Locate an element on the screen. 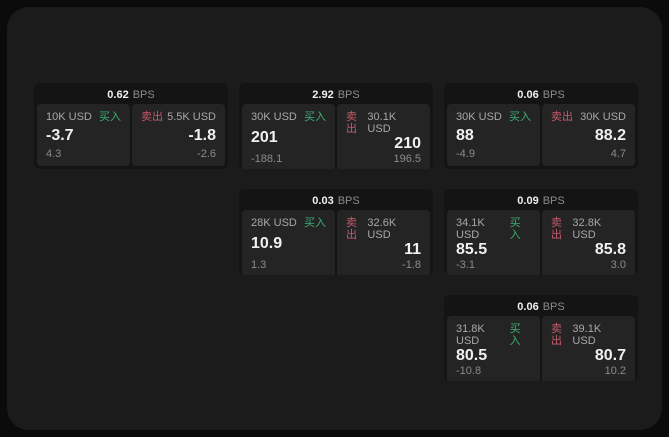  sell-tile-header: 卖出 32.8K USD is located at coordinates (588, 229).